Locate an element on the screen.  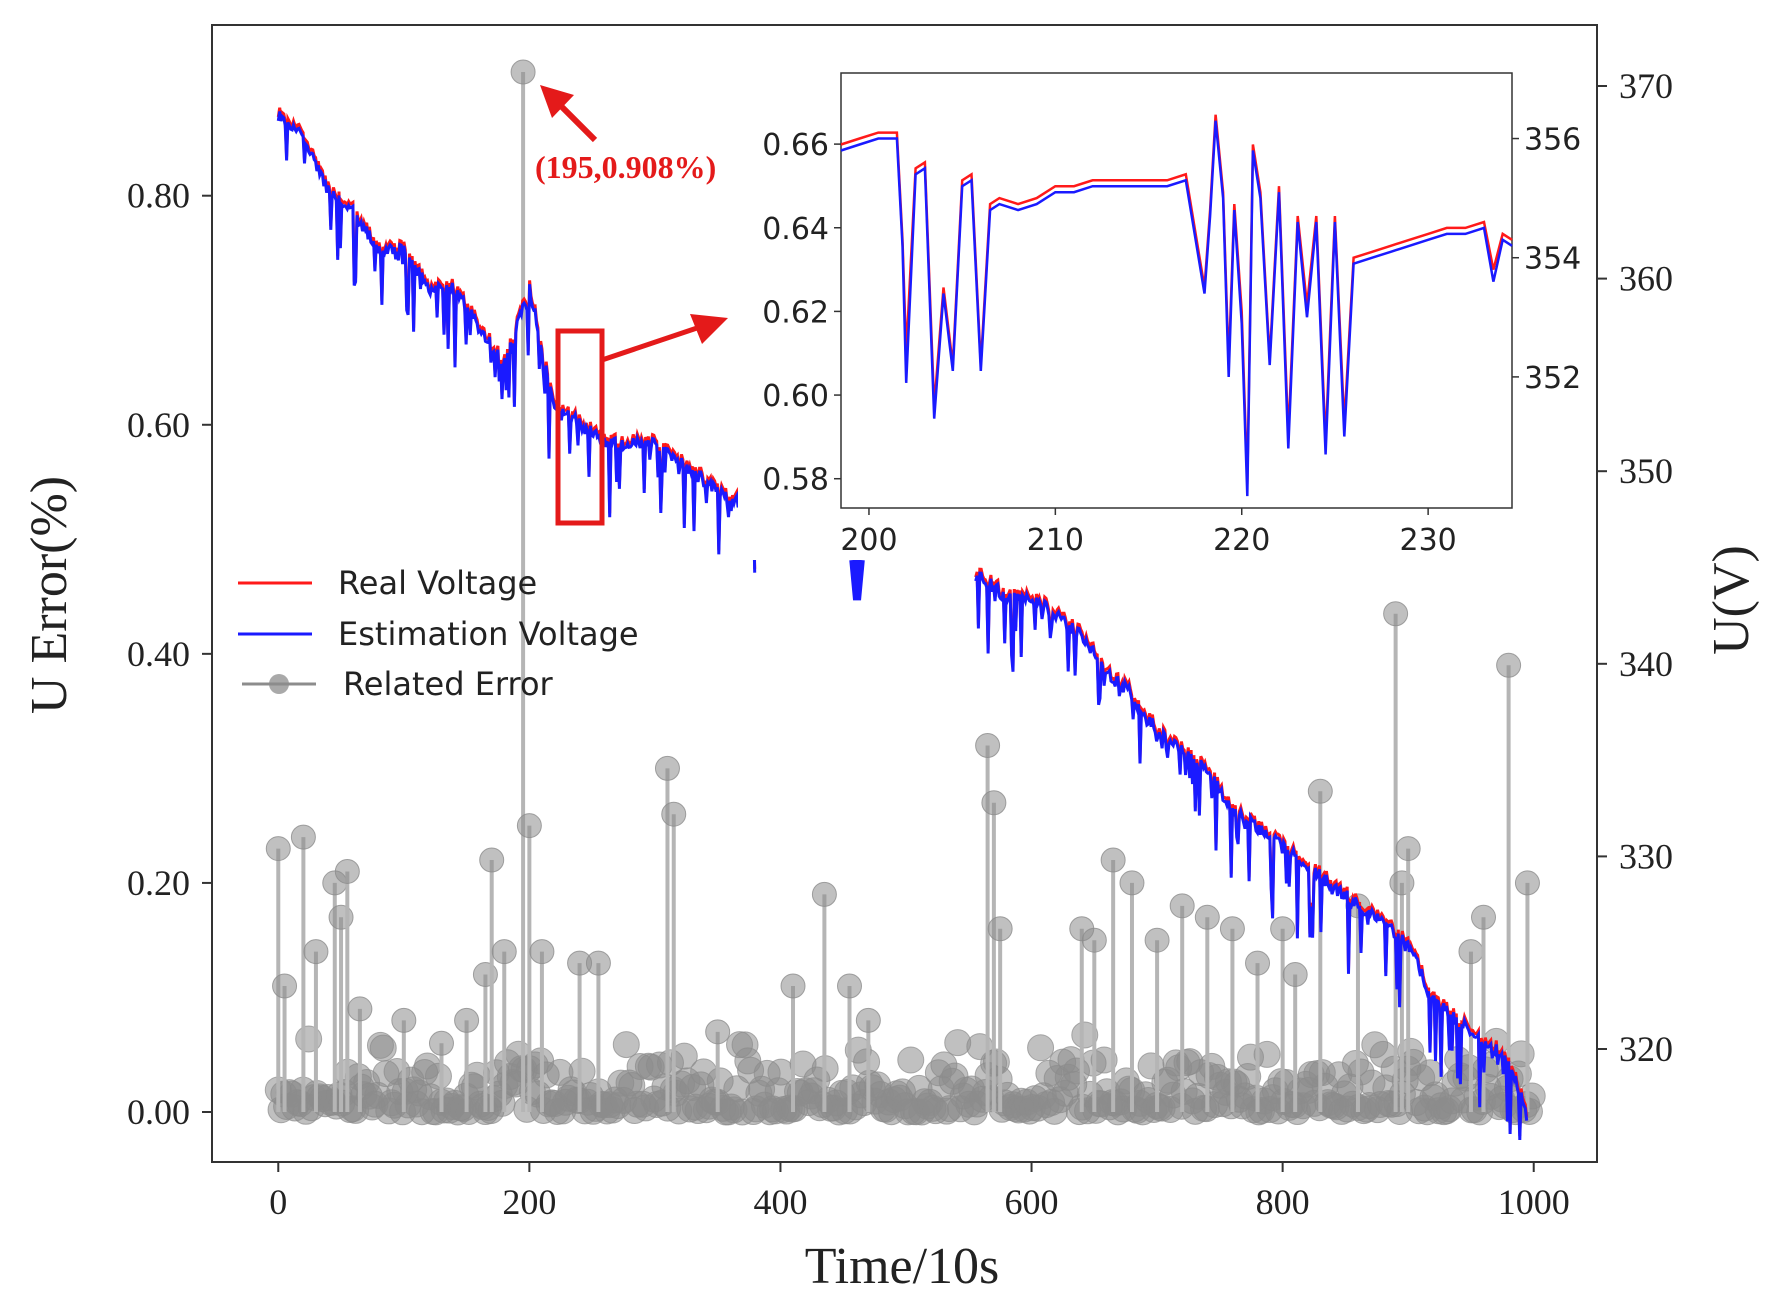
peak-annotation-label: (195,0.908%) is located at coordinates (625, 167).